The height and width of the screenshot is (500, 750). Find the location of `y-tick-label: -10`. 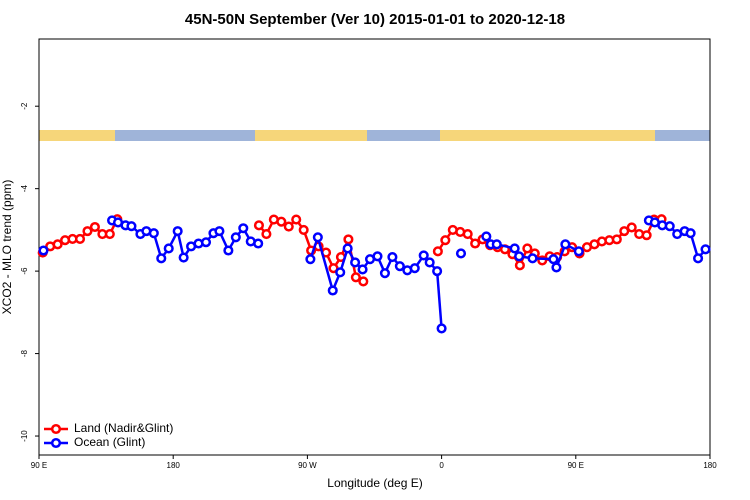

y-tick-label: -10 is located at coordinates (24, 436).